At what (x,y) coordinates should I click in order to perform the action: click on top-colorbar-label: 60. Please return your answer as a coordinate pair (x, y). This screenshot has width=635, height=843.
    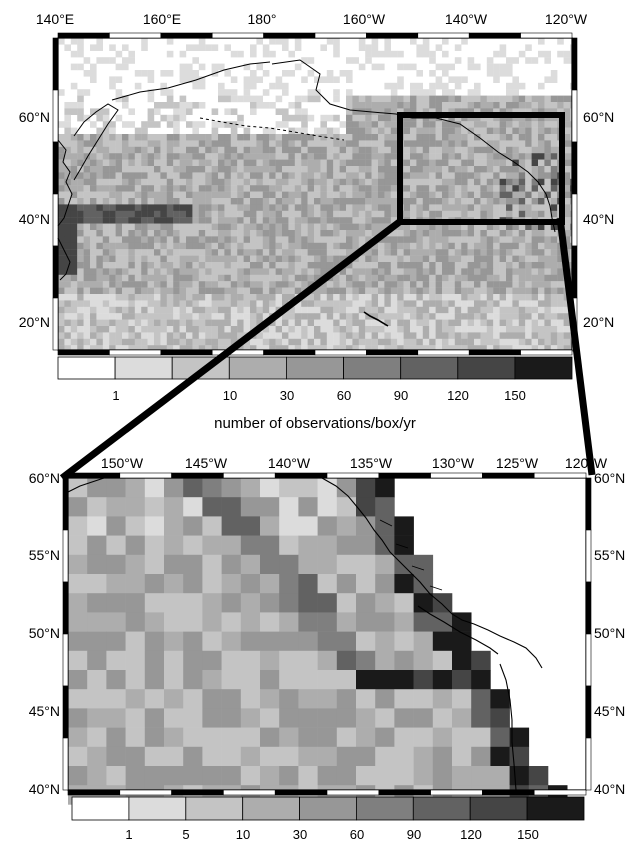
    Looking at the image, I should click on (344, 395).